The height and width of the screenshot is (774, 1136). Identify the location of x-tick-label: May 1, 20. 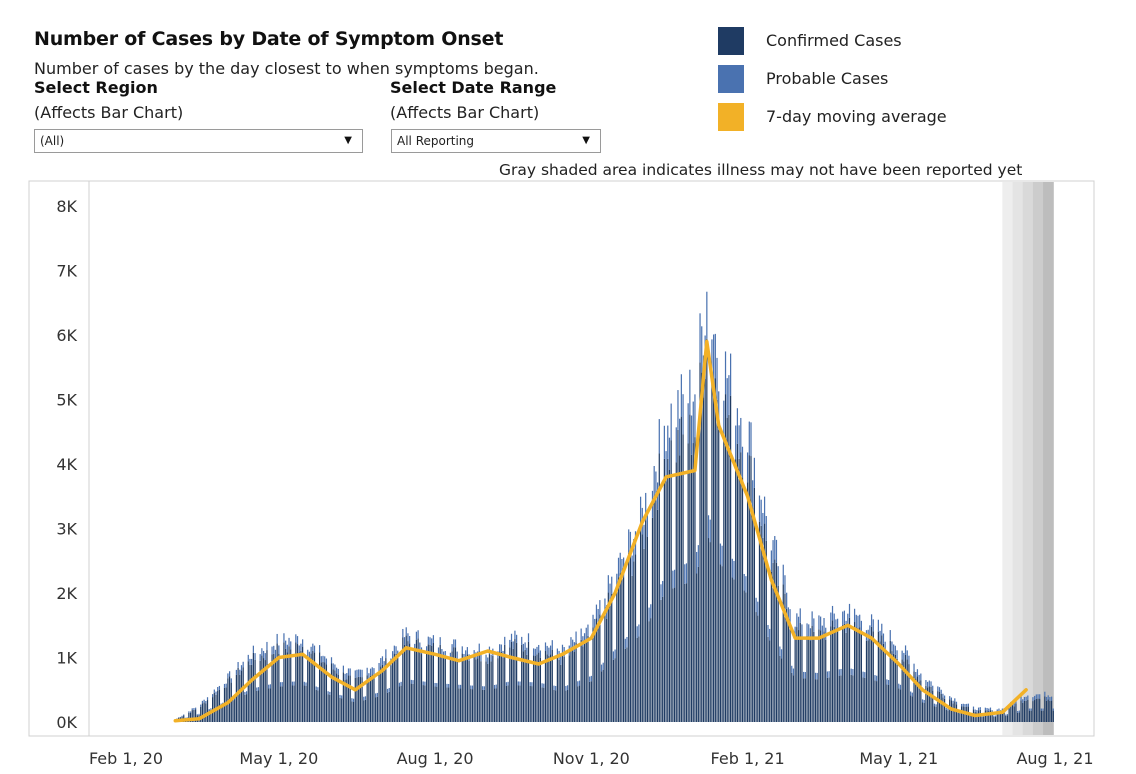
(278, 758).